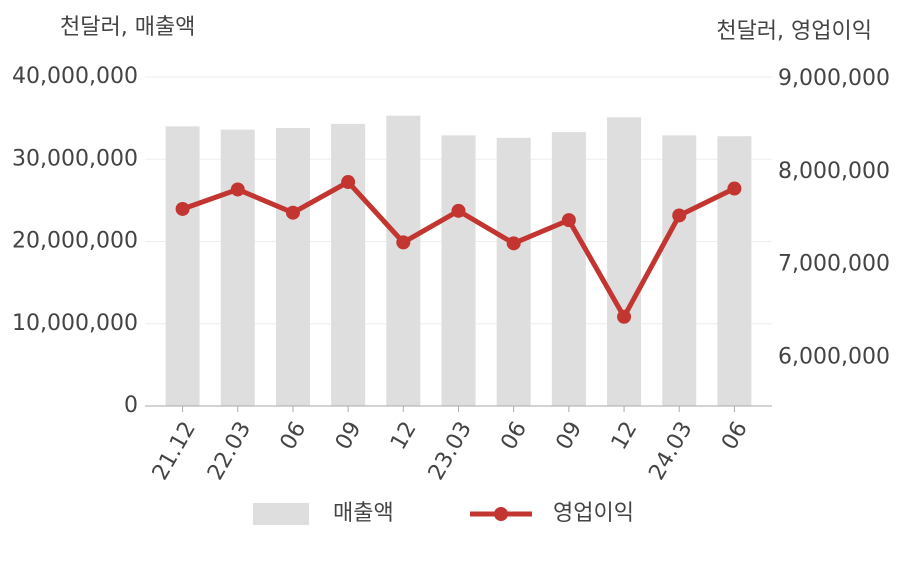  I want to click on y2-tick-label: 7,000,000, so click(834, 264).